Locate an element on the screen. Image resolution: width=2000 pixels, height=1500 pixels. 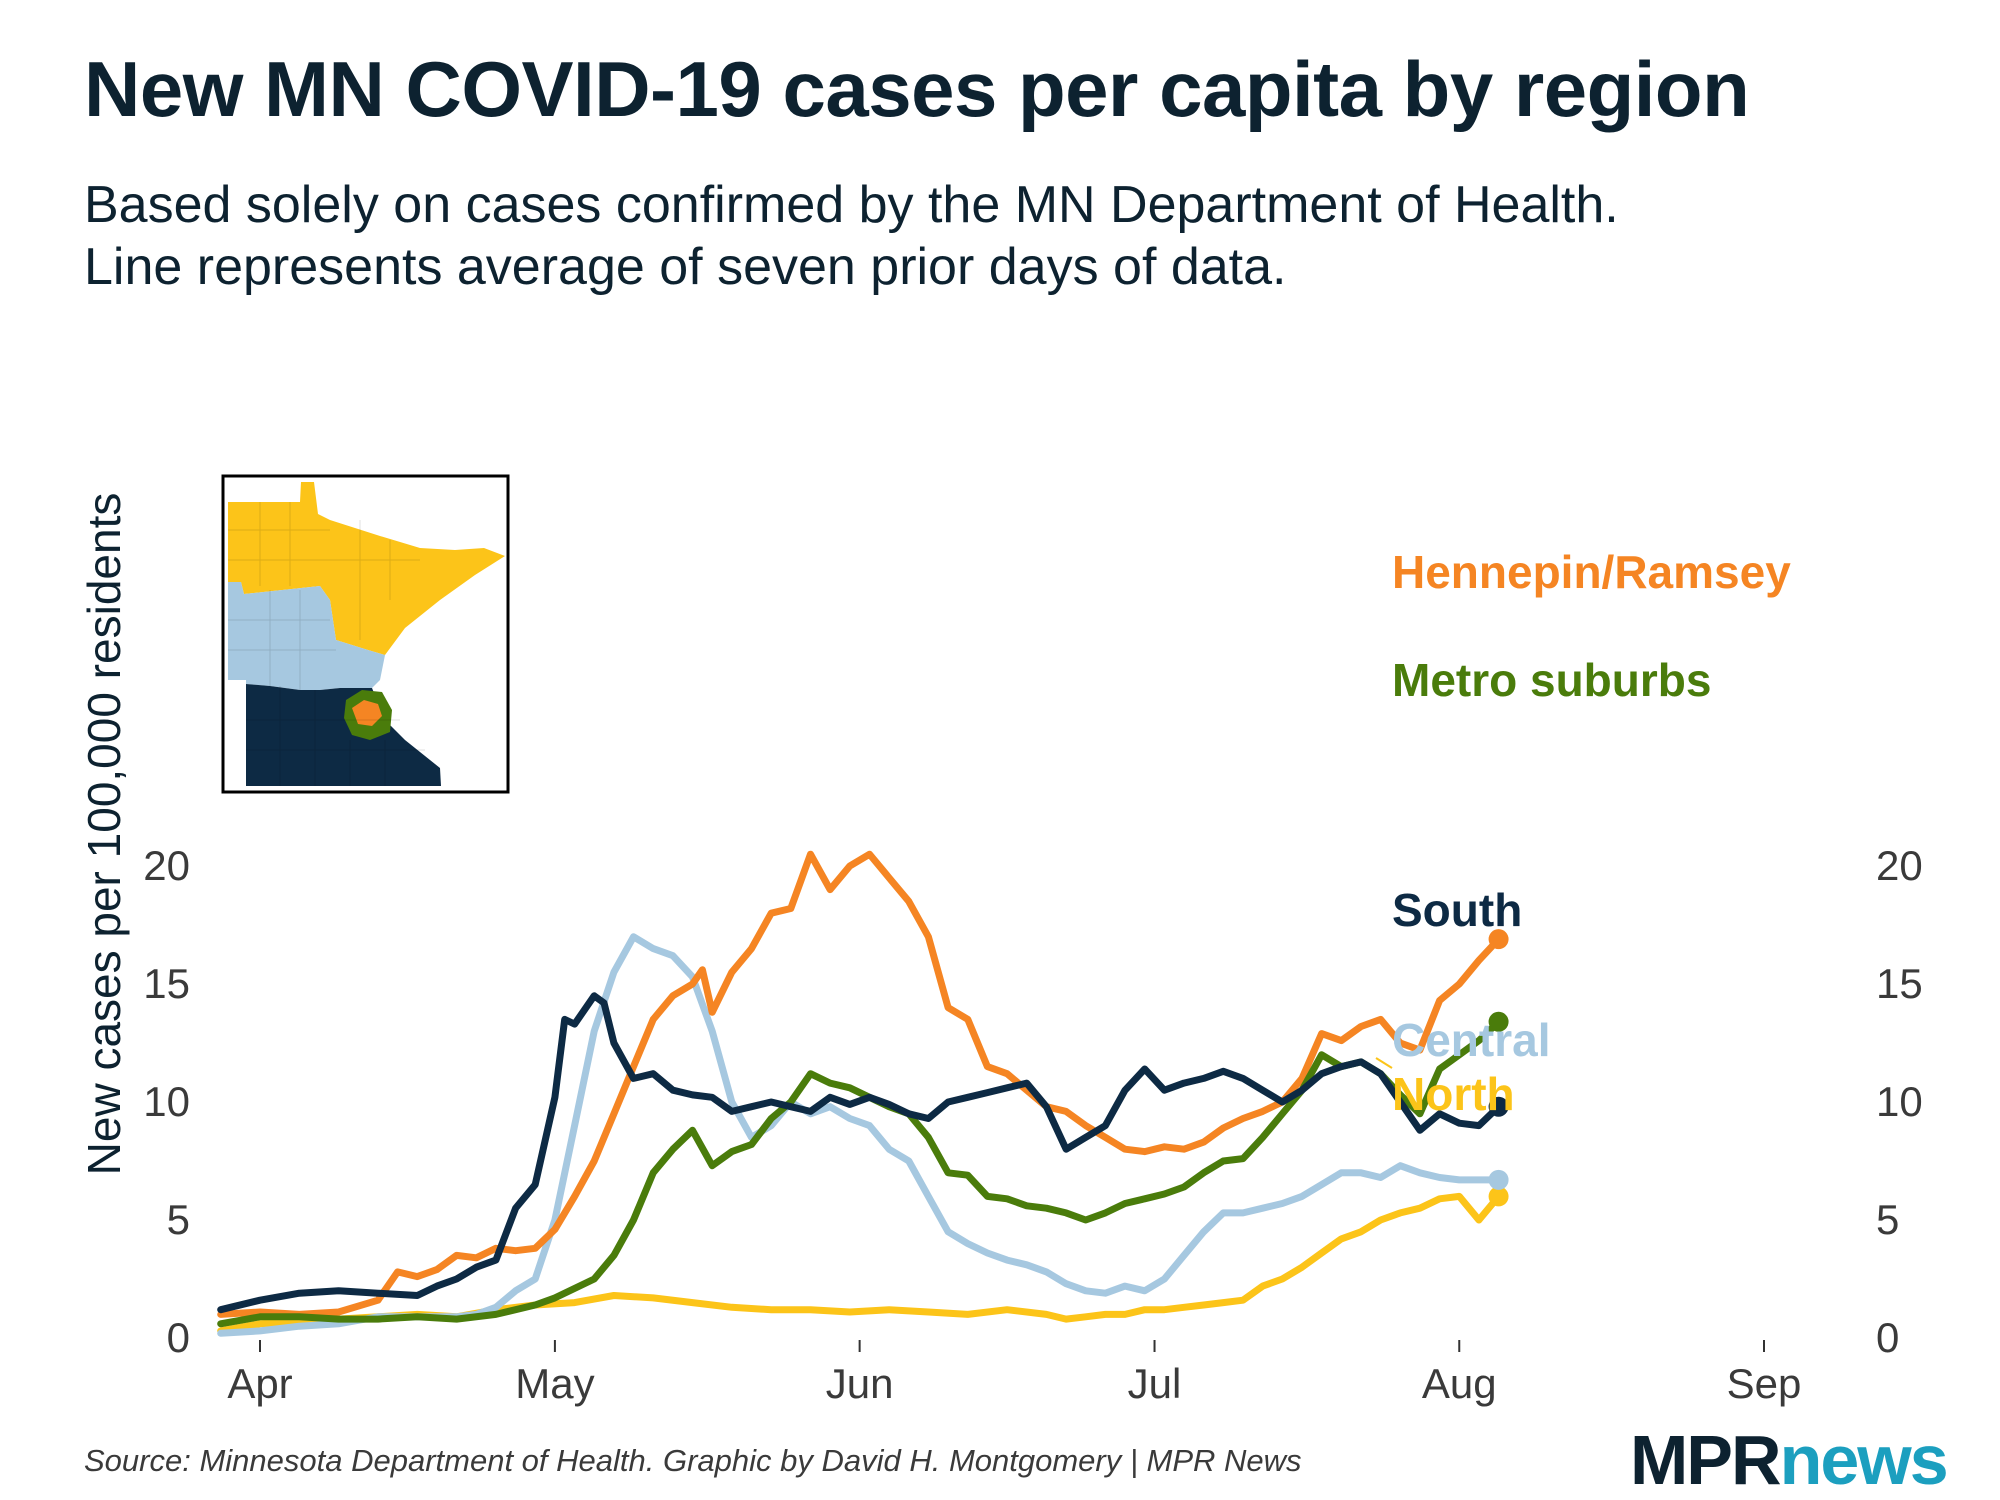
map-region-south is located at coordinates (343, 735).